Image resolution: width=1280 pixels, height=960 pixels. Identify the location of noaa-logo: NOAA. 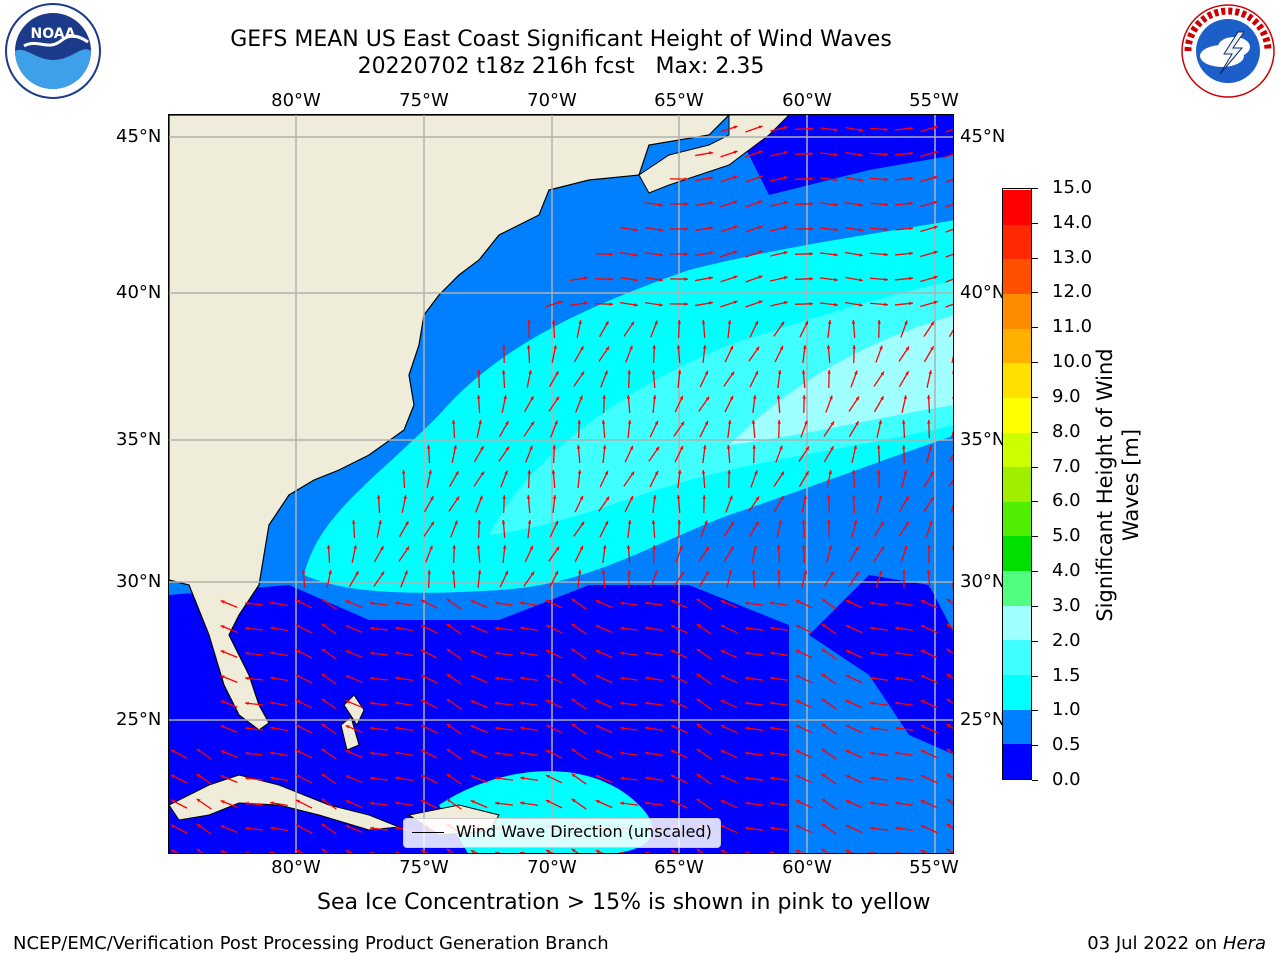
(53, 51).